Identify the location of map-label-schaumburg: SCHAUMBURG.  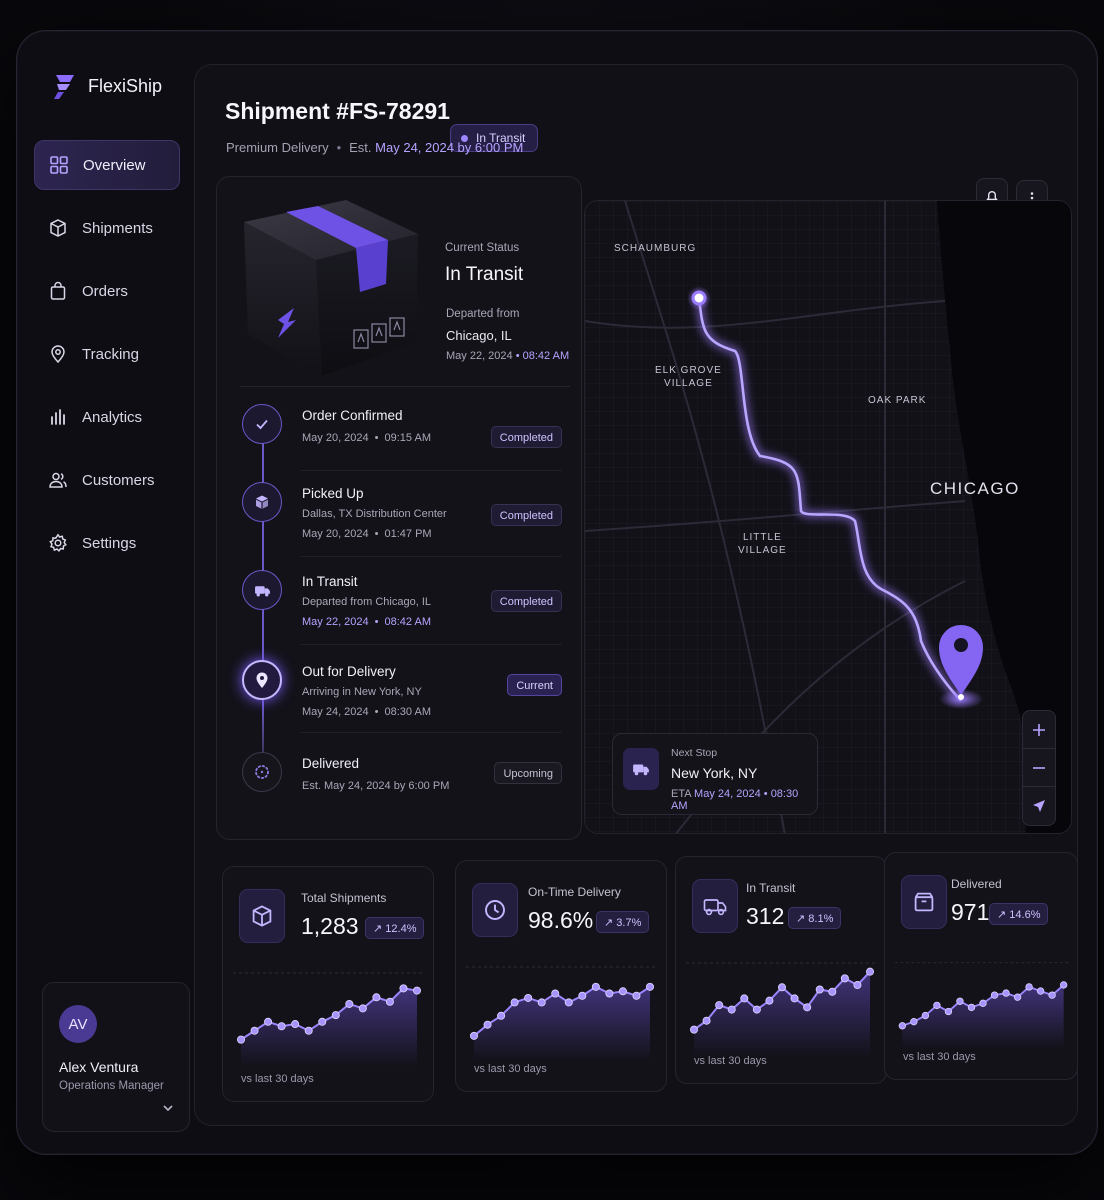
(655, 248).